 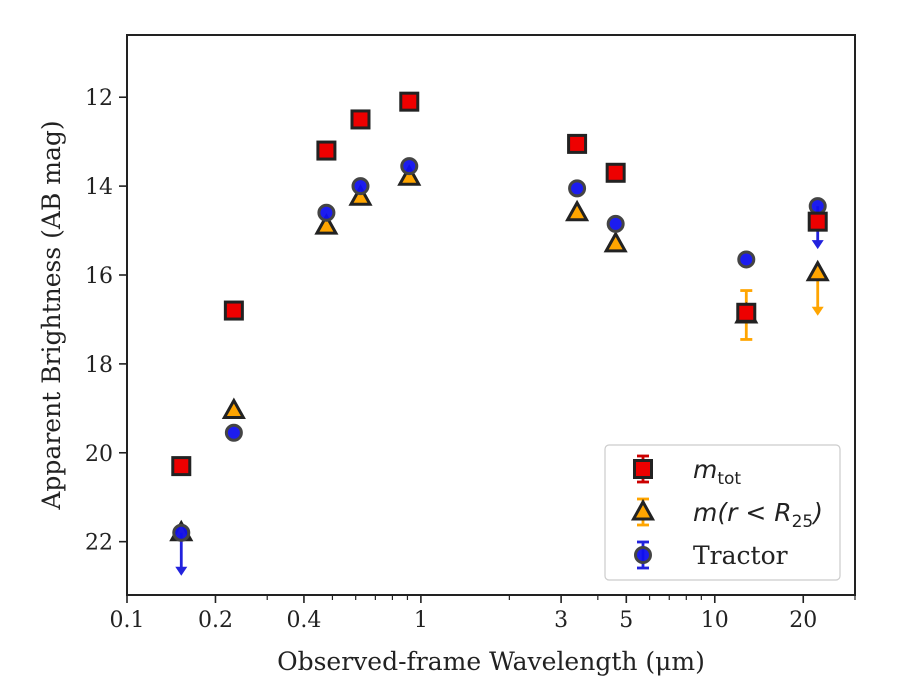 What do you see at coordinates (99, 543) in the screenshot?
I see `y-tick-label: 22` at bounding box center [99, 543].